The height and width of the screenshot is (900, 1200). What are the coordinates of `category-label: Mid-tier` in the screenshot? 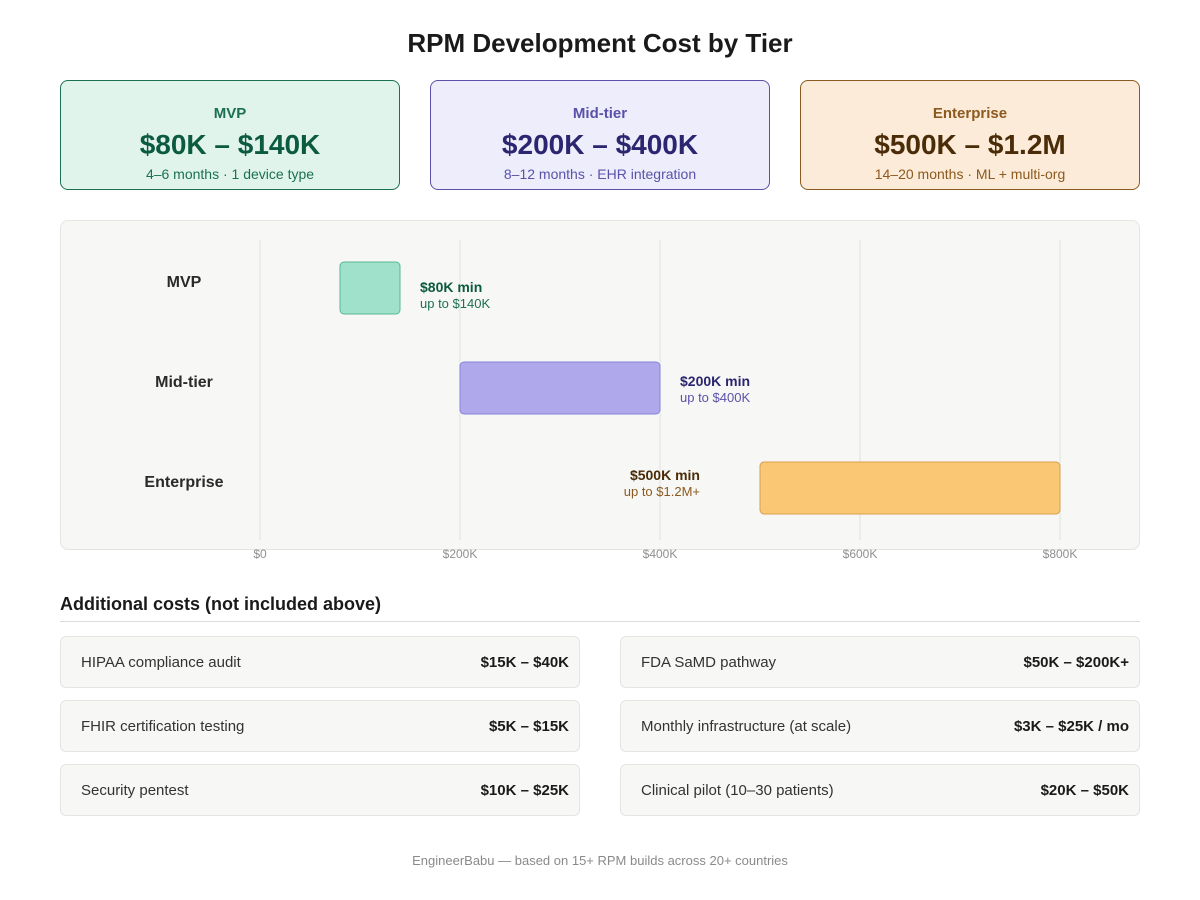 It's located at (184, 382).